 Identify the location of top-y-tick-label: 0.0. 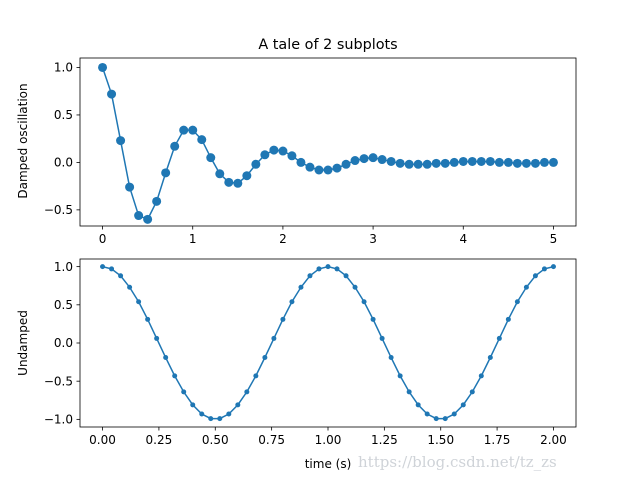
(63, 163).